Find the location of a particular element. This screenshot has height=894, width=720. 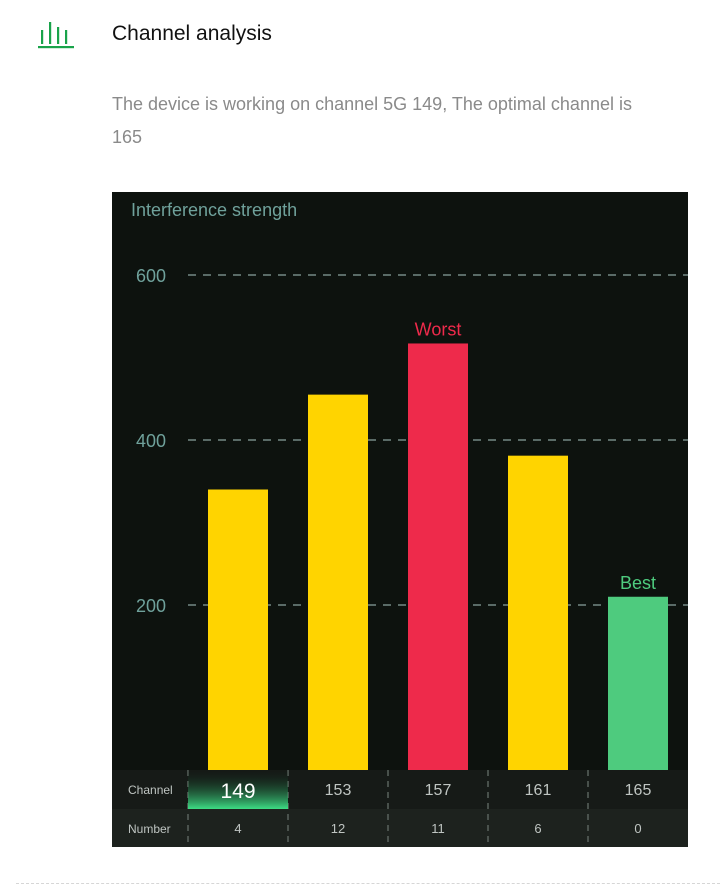

y-tick-label: 200 is located at coordinates (151, 606).